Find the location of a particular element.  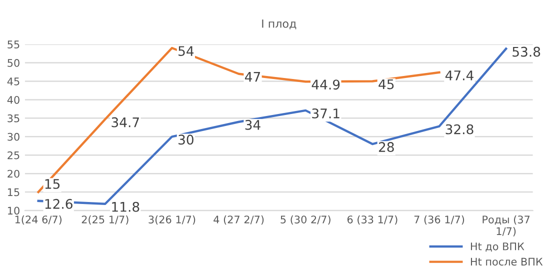

y-tick-label: 45 is located at coordinates (13, 82).